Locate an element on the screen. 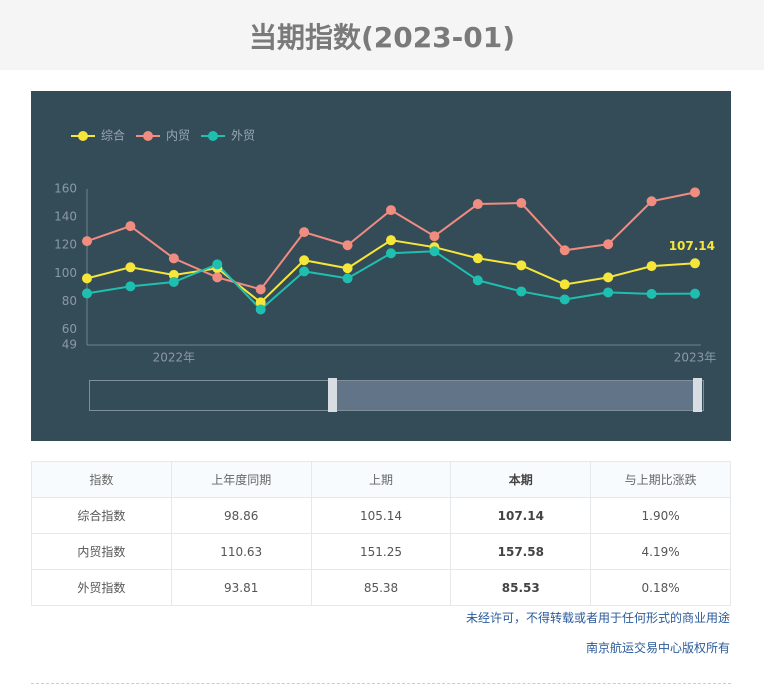 The height and width of the screenshot is (685, 764). table-header: 指数 is located at coordinates (101, 479).